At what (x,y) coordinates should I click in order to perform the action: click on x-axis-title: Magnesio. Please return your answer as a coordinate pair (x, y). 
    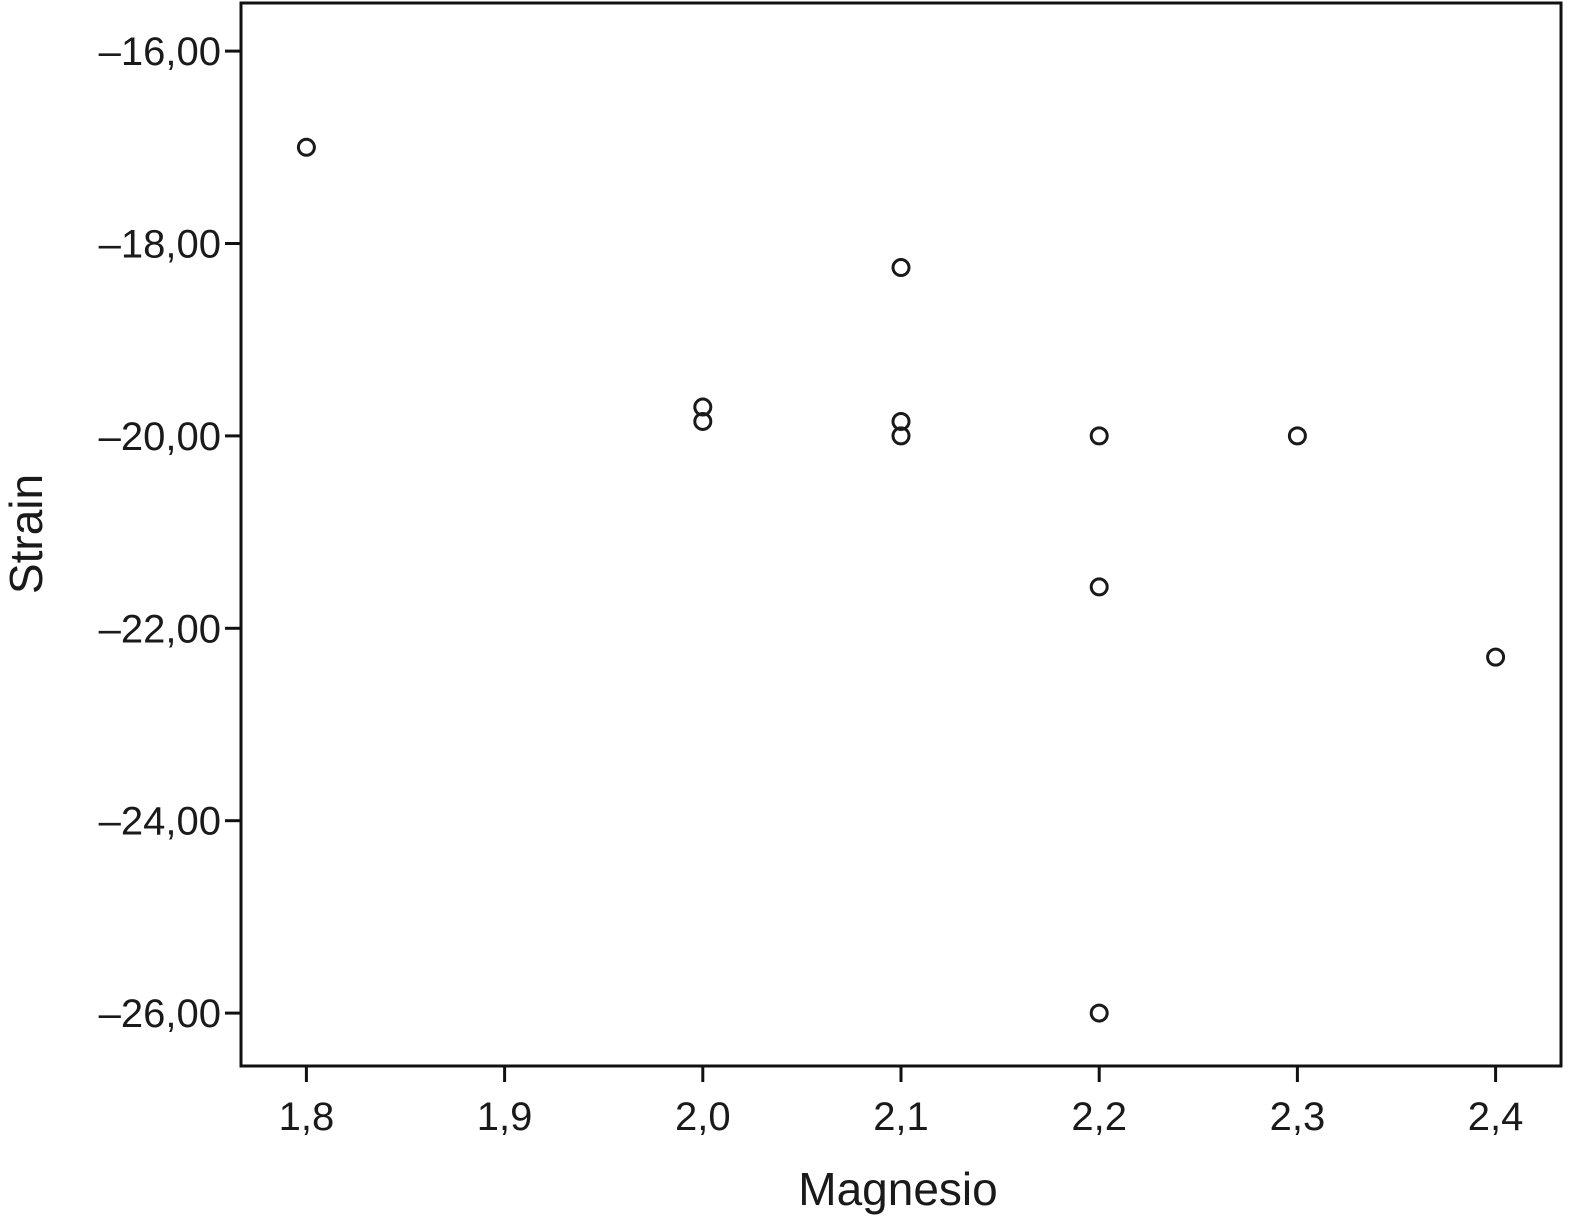
    Looking at the image, I should click on (897, 1189).